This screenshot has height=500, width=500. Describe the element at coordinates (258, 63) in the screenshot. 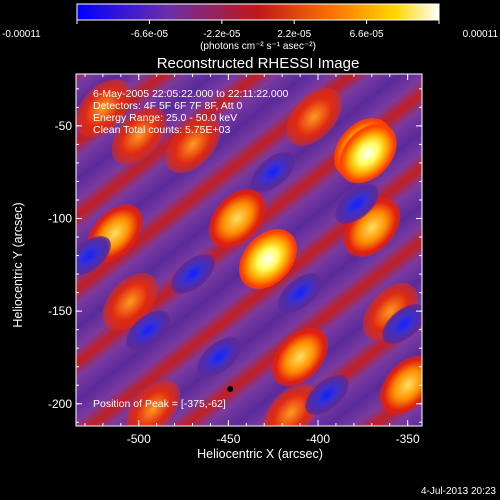

I see `chart-title: Reconstructed RHESSI Image` at that location.